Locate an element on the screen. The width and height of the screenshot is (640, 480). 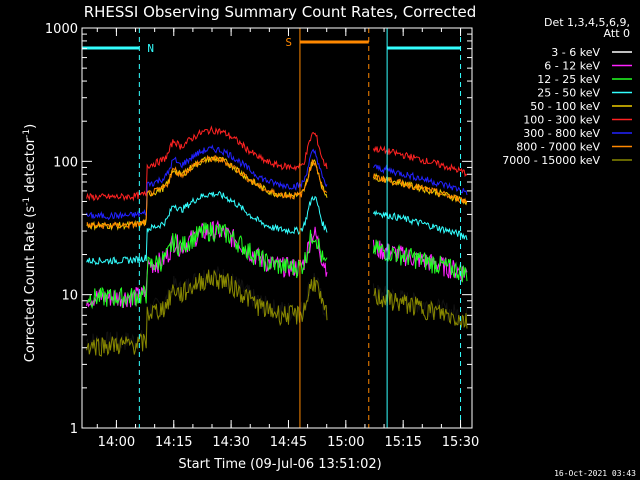
x-tick-label: 14:45 is located at coordinates (288, 442).